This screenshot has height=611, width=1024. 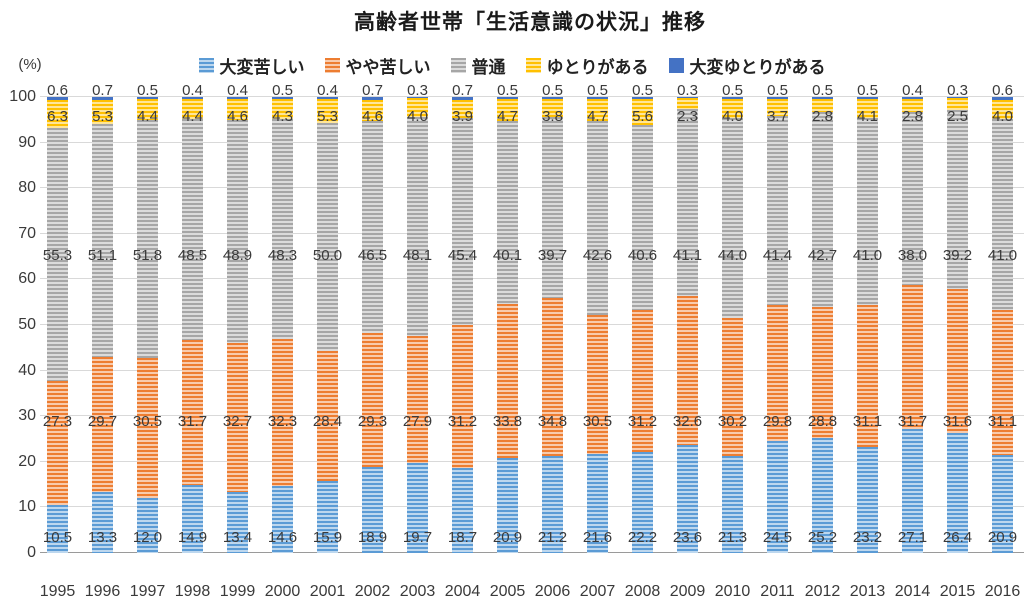 I want to click on bar-2013, so click(x=867, y=325).